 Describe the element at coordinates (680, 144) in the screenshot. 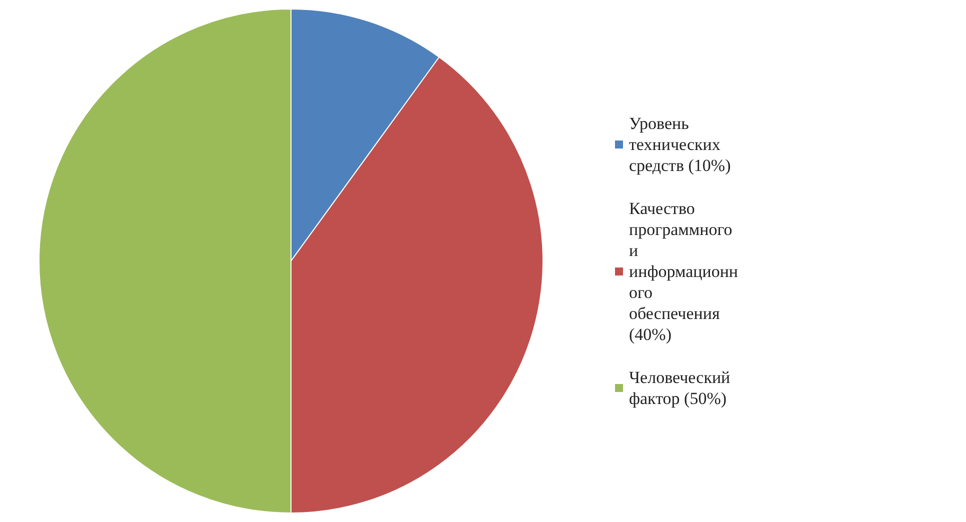

I see `legend-label: Уровень технических средств (10%)` at that location.